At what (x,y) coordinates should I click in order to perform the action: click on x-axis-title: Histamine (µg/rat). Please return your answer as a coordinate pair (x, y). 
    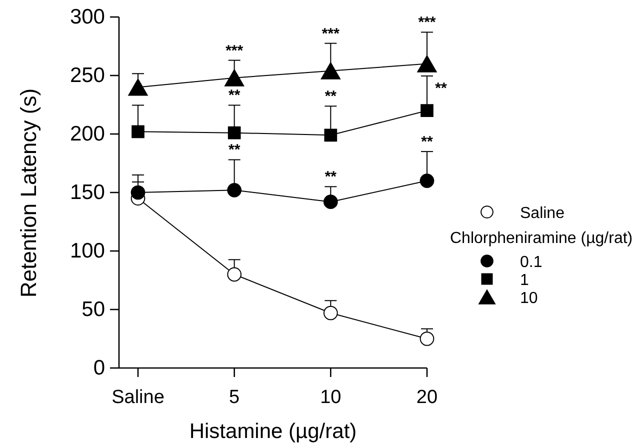
    Looking at the image, I should click on (273, 431).